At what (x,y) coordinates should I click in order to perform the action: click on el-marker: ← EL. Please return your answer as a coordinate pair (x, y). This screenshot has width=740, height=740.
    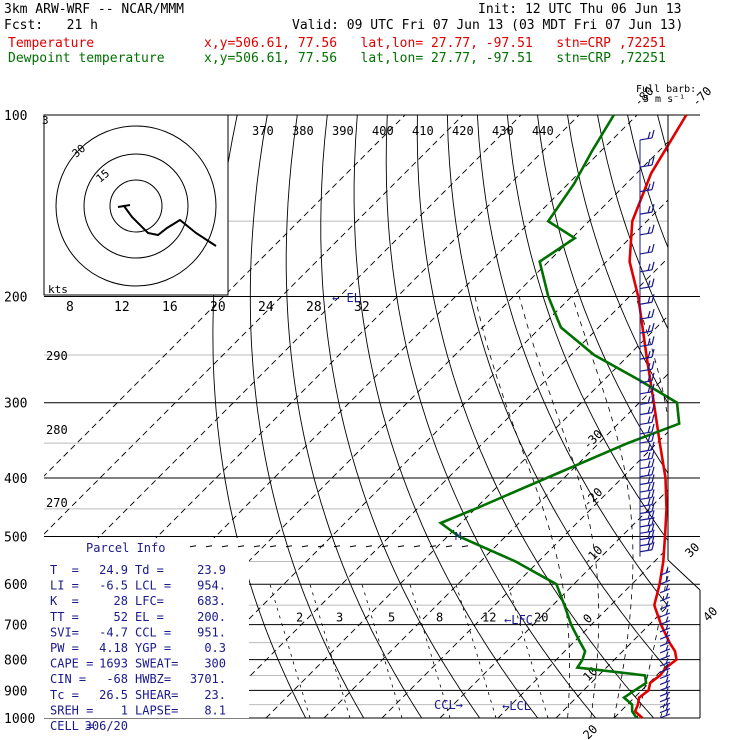
    Looking at the image, I should click on (346, 298).